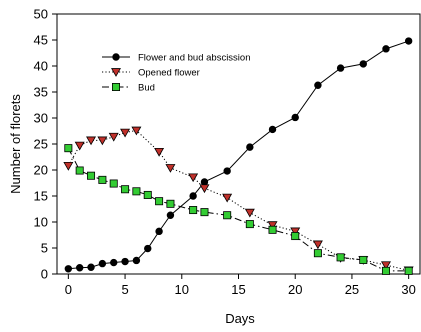 The width and height of the screenshot is (421, 332). What do you see at coordinates (408, 289) in the screenshot?
I see `x-tick-label: 30` at bounding box center [408, 289].